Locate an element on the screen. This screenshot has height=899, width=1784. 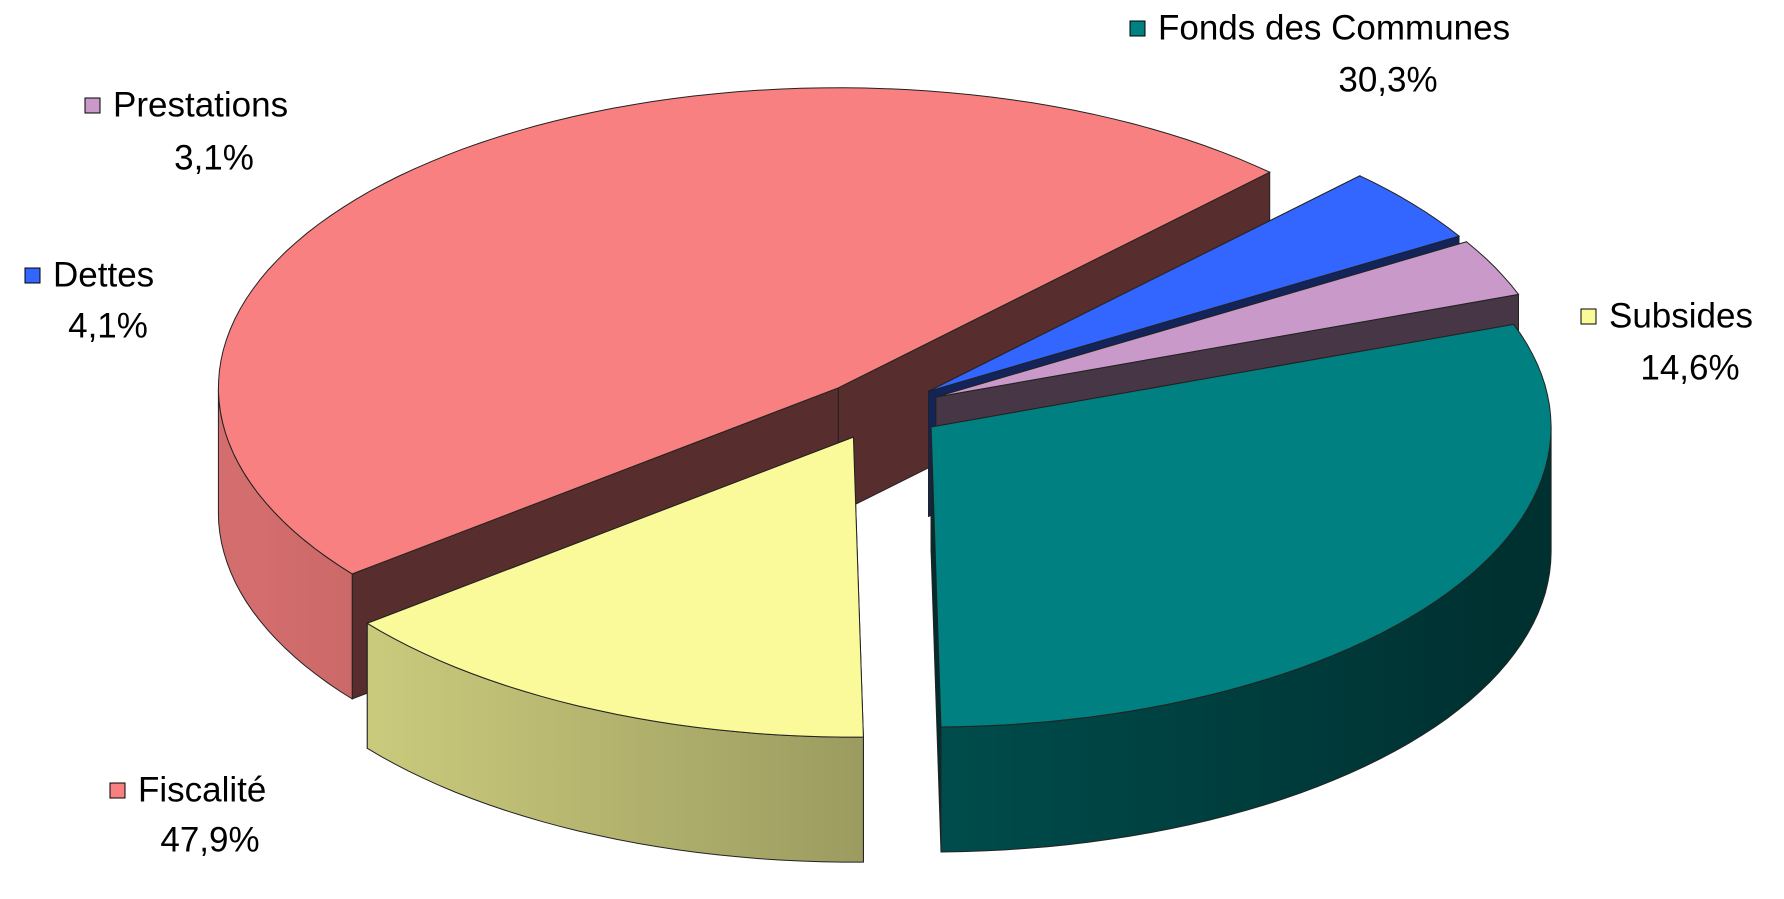
slice-value-label: 14,6% is located at coordinates (1689, 367).